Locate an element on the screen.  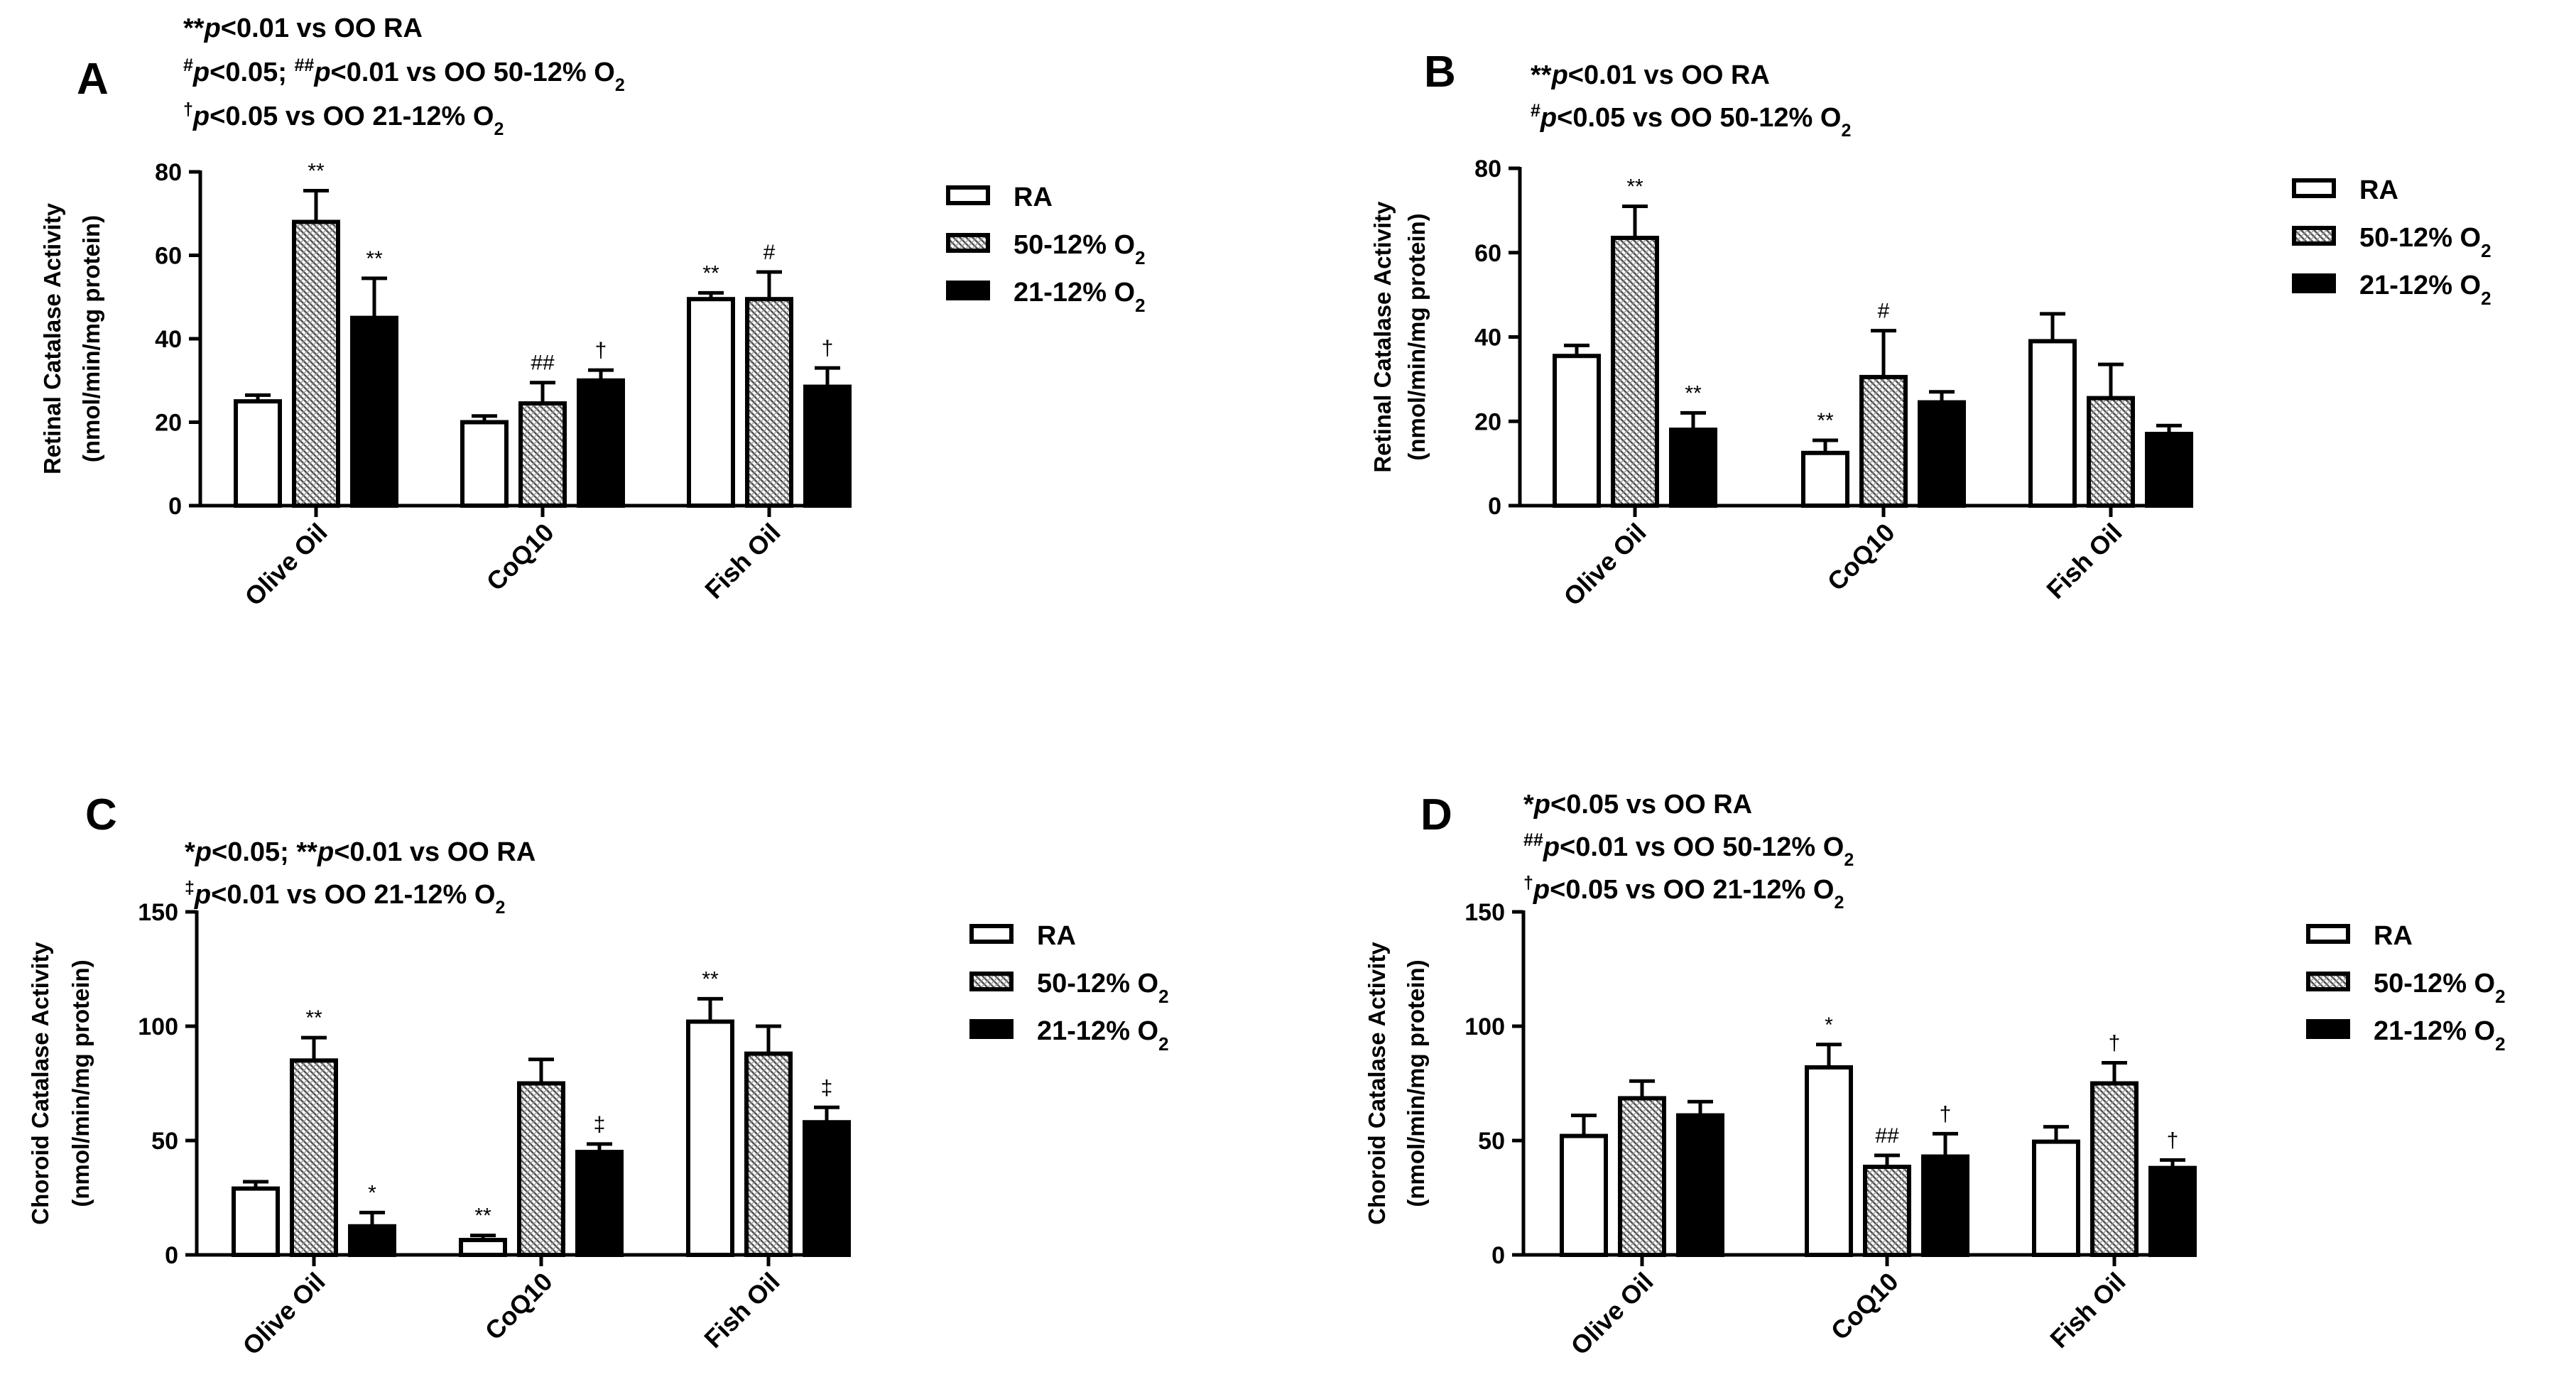
significance-mark: ## is located at coordinates (1887, 1136).